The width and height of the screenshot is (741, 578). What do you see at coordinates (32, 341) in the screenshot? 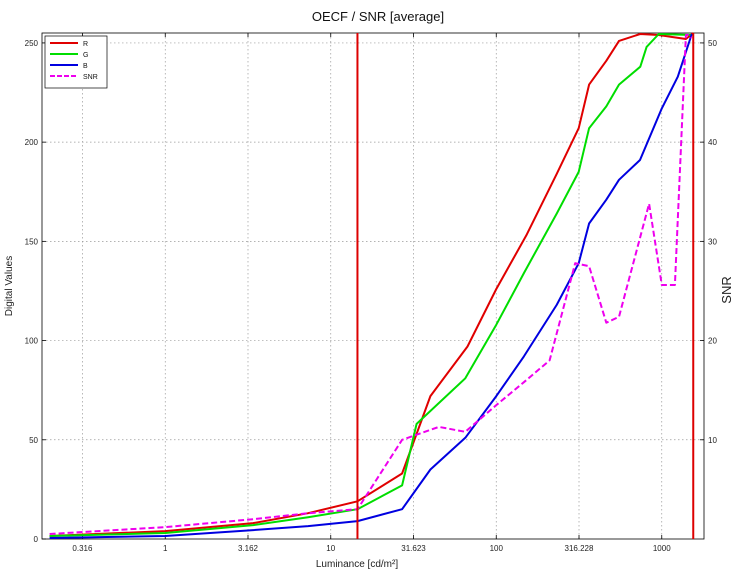
I see `y-tick-label: 100` at bounding box center [32, 341].